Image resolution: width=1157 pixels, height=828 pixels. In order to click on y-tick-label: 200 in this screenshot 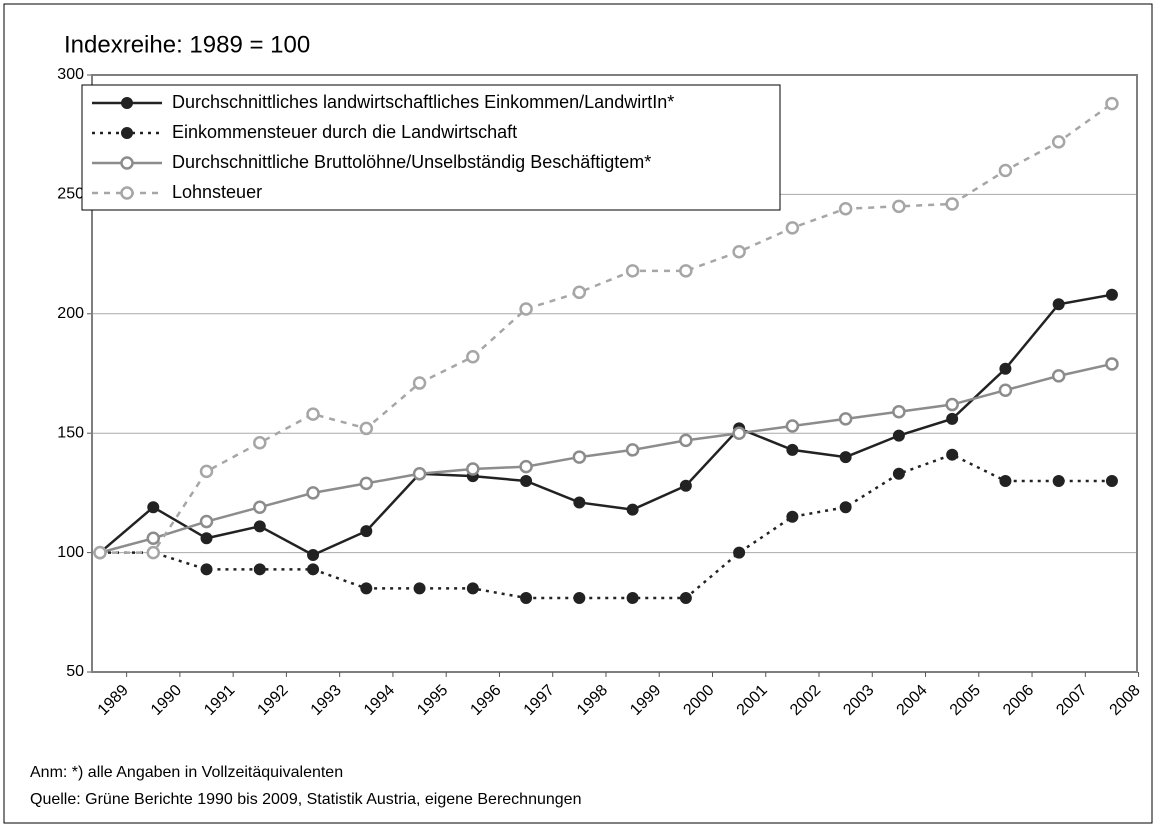, I will do `click(70, 313)`.